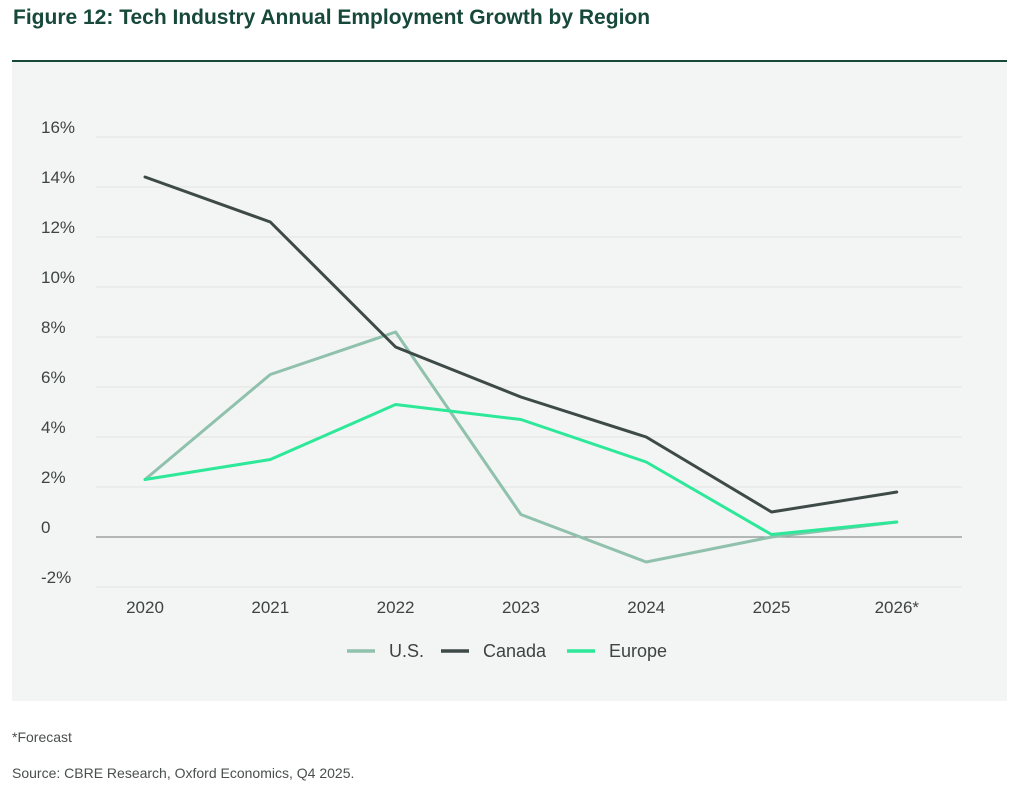 The height and width of the screenshot is (809, 1024). Describe the element at coordinates (58, 277) in the screenshot. I see `y-tick-label: 10%` at that location.